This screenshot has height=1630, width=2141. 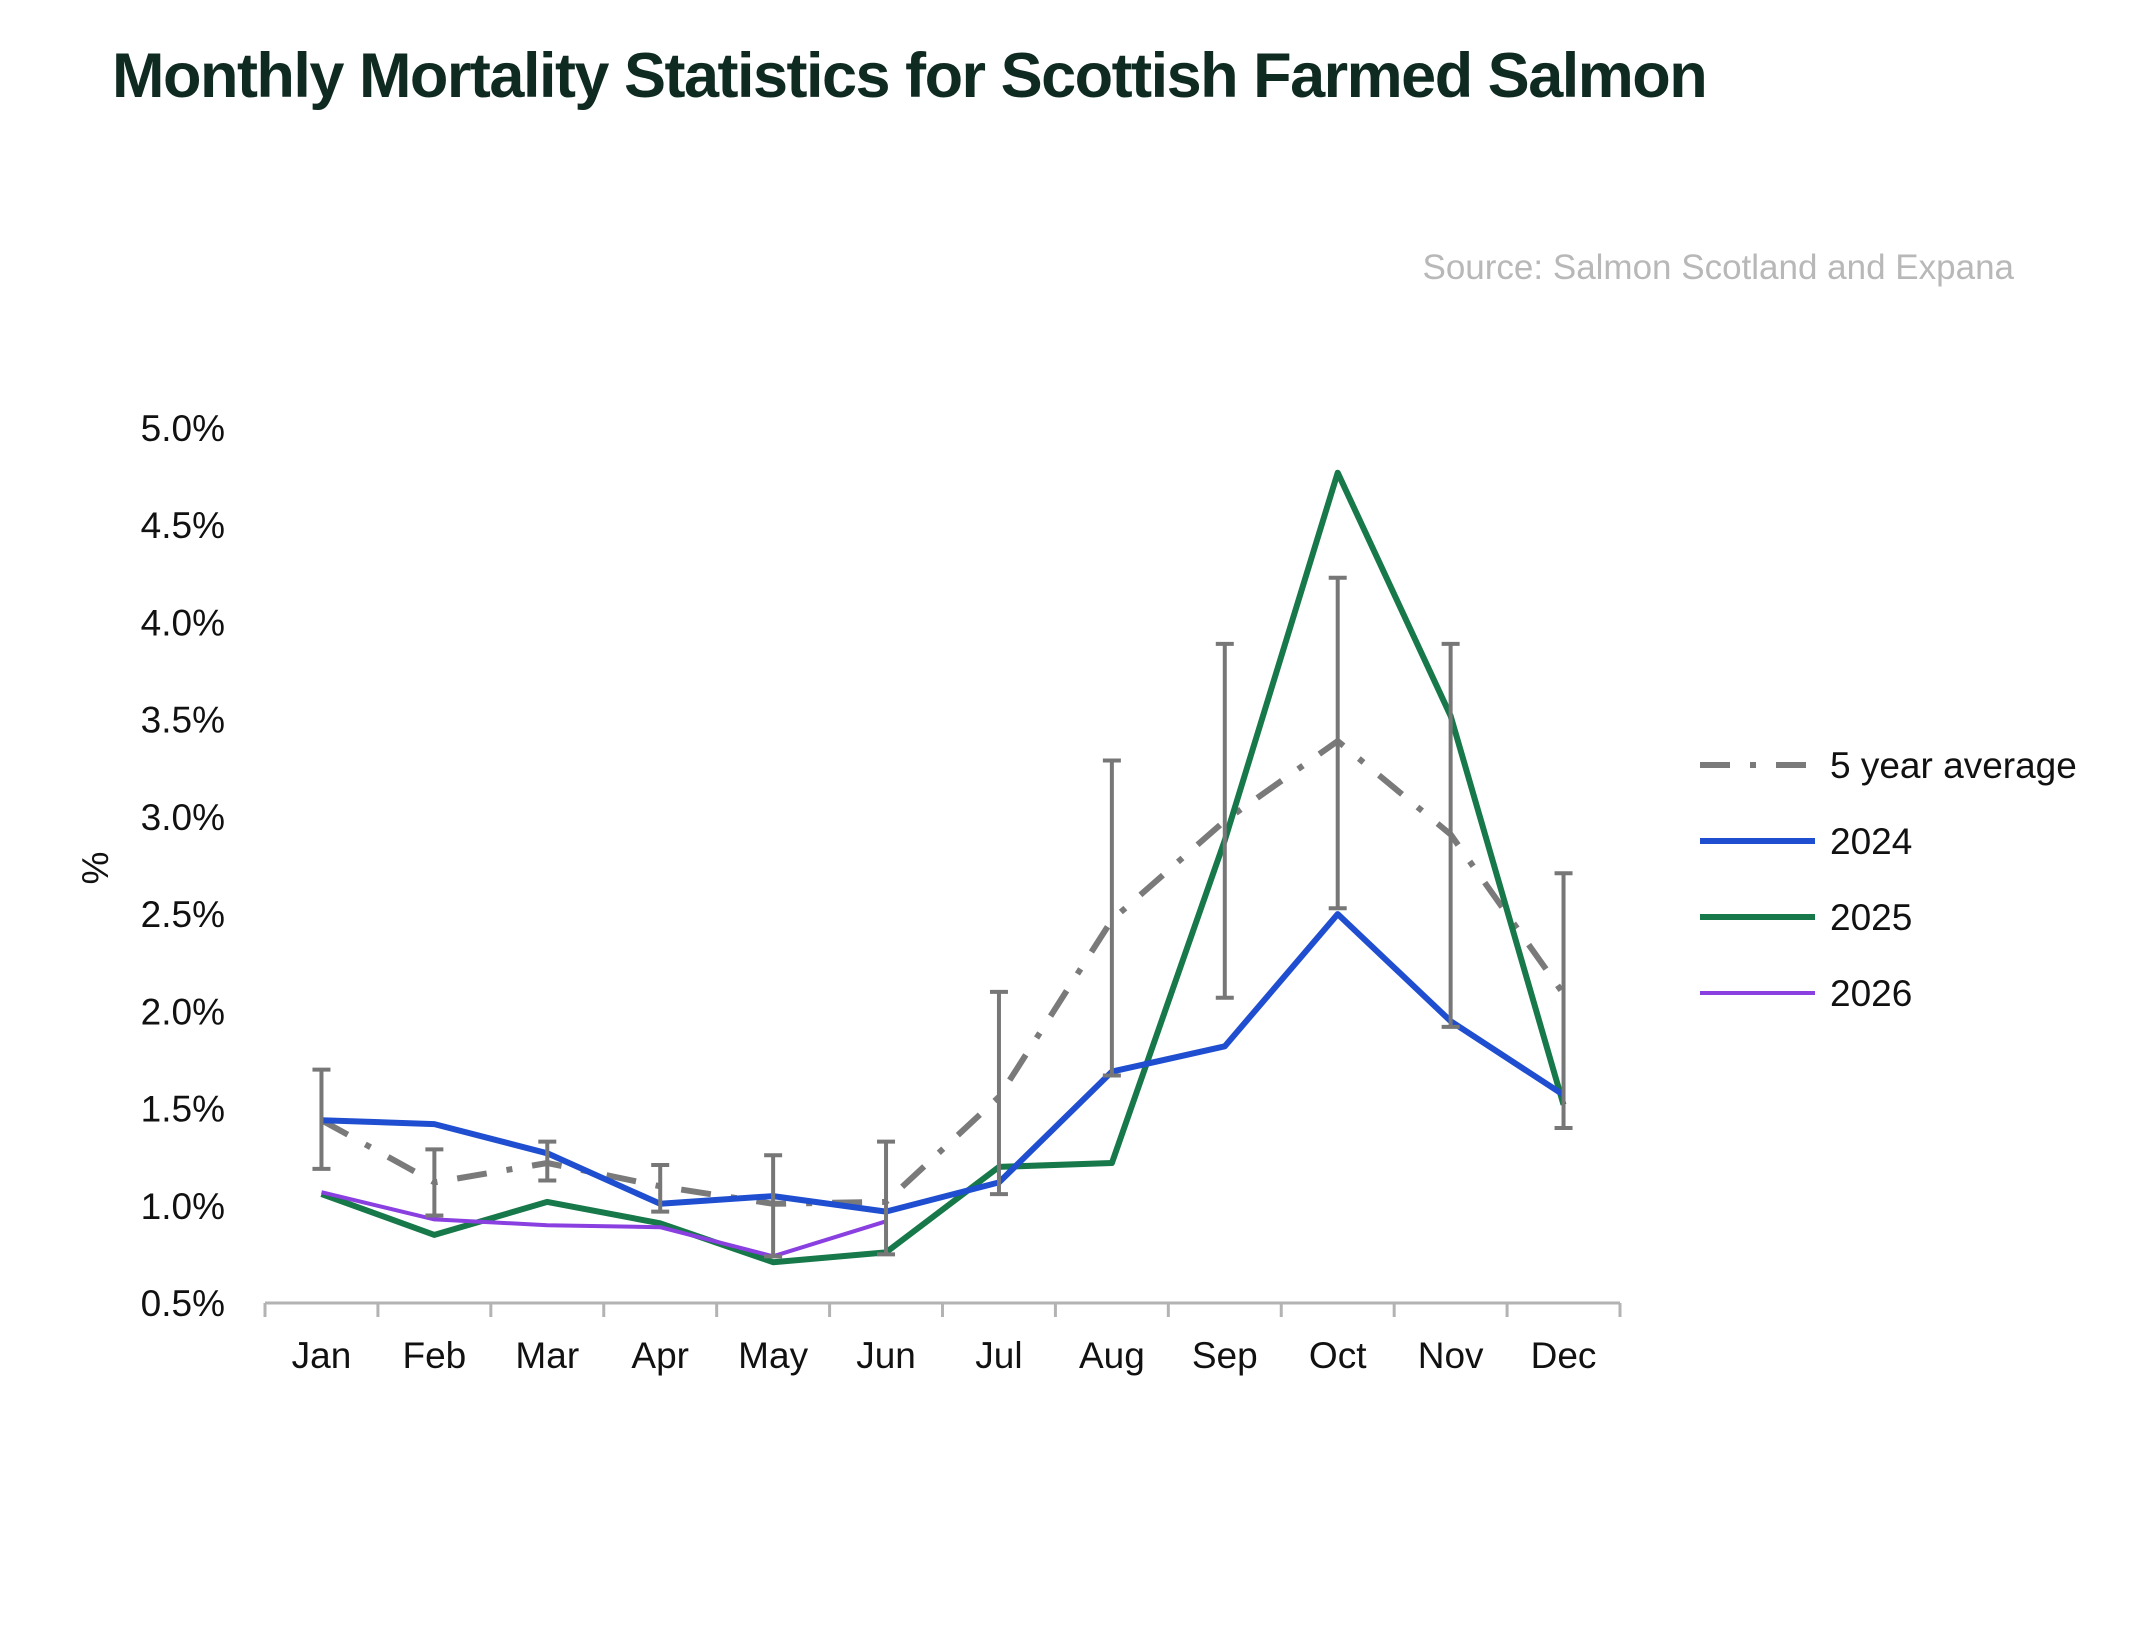 What do you see at coordinates (944, 1355) in the screenshot?
I see `x-axis-tick-labels: Jan Feb Mar Apr May Jun Jul Aug Sep Oct Nov Dec` at bounding box center [944, 1355].